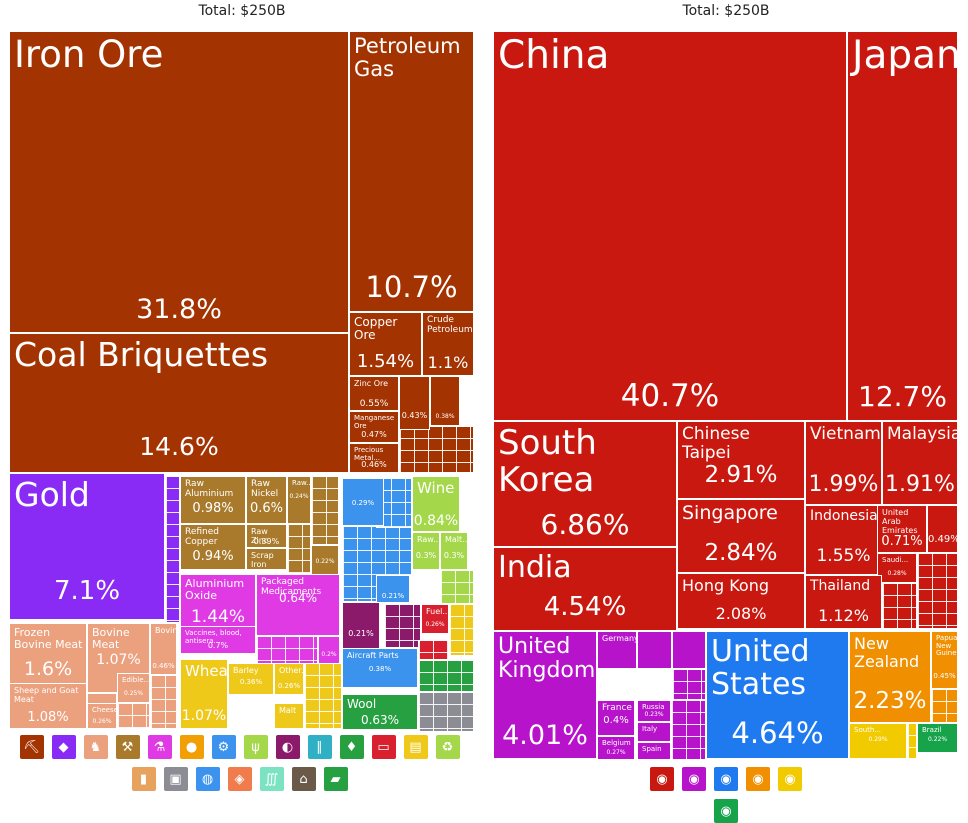  Describe the element at coordinates (291, 587) in the screenshot. I see `product-tile-label: Packaged Medicaments` at that location.